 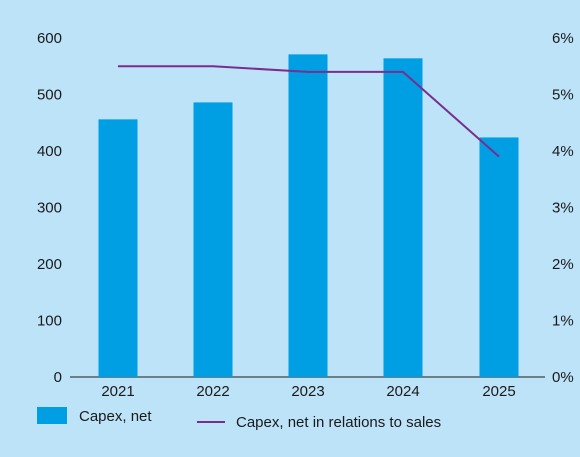 I want to click on x-tick-label: 2022, so click(x=212, y=391).